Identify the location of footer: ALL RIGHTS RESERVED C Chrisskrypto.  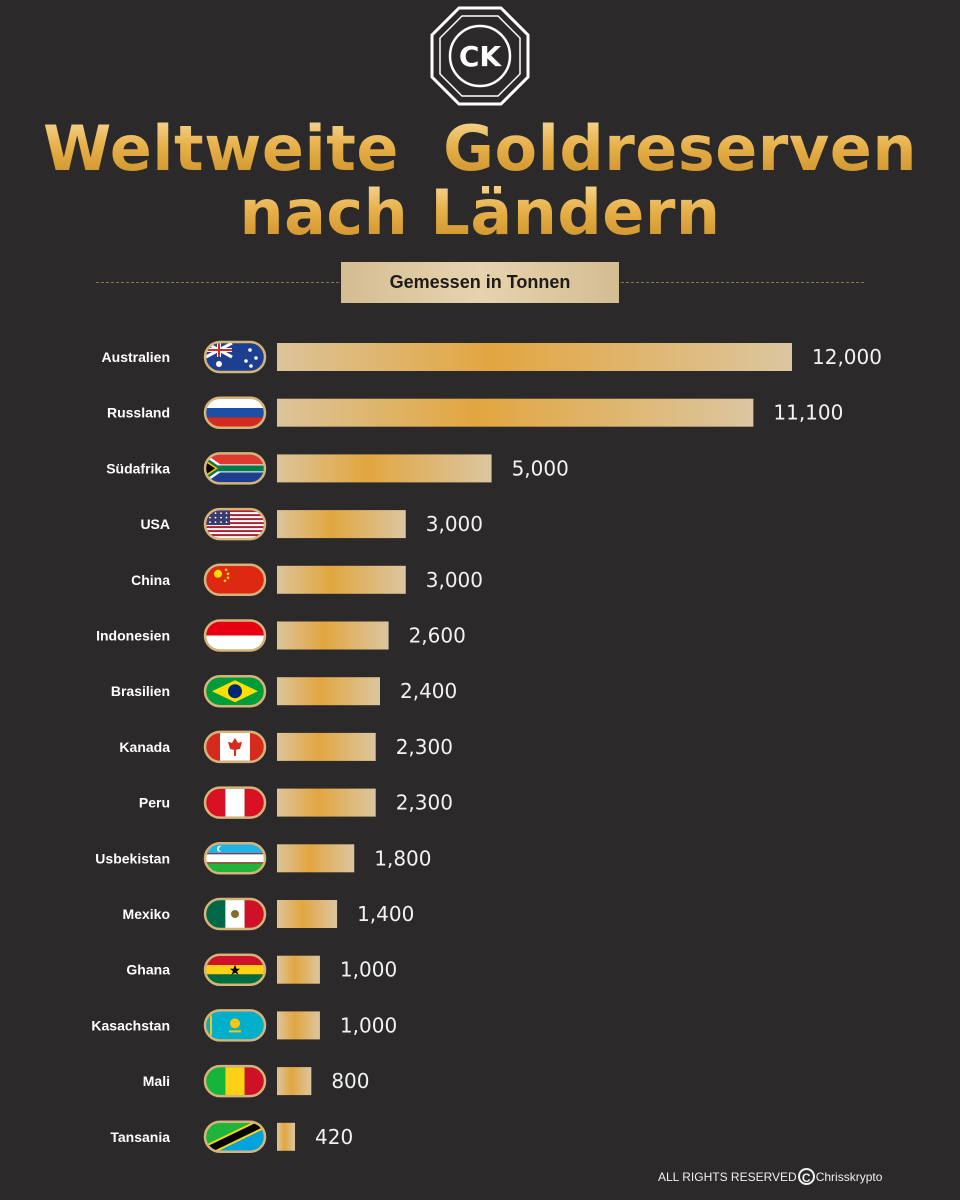
(770, 1176).